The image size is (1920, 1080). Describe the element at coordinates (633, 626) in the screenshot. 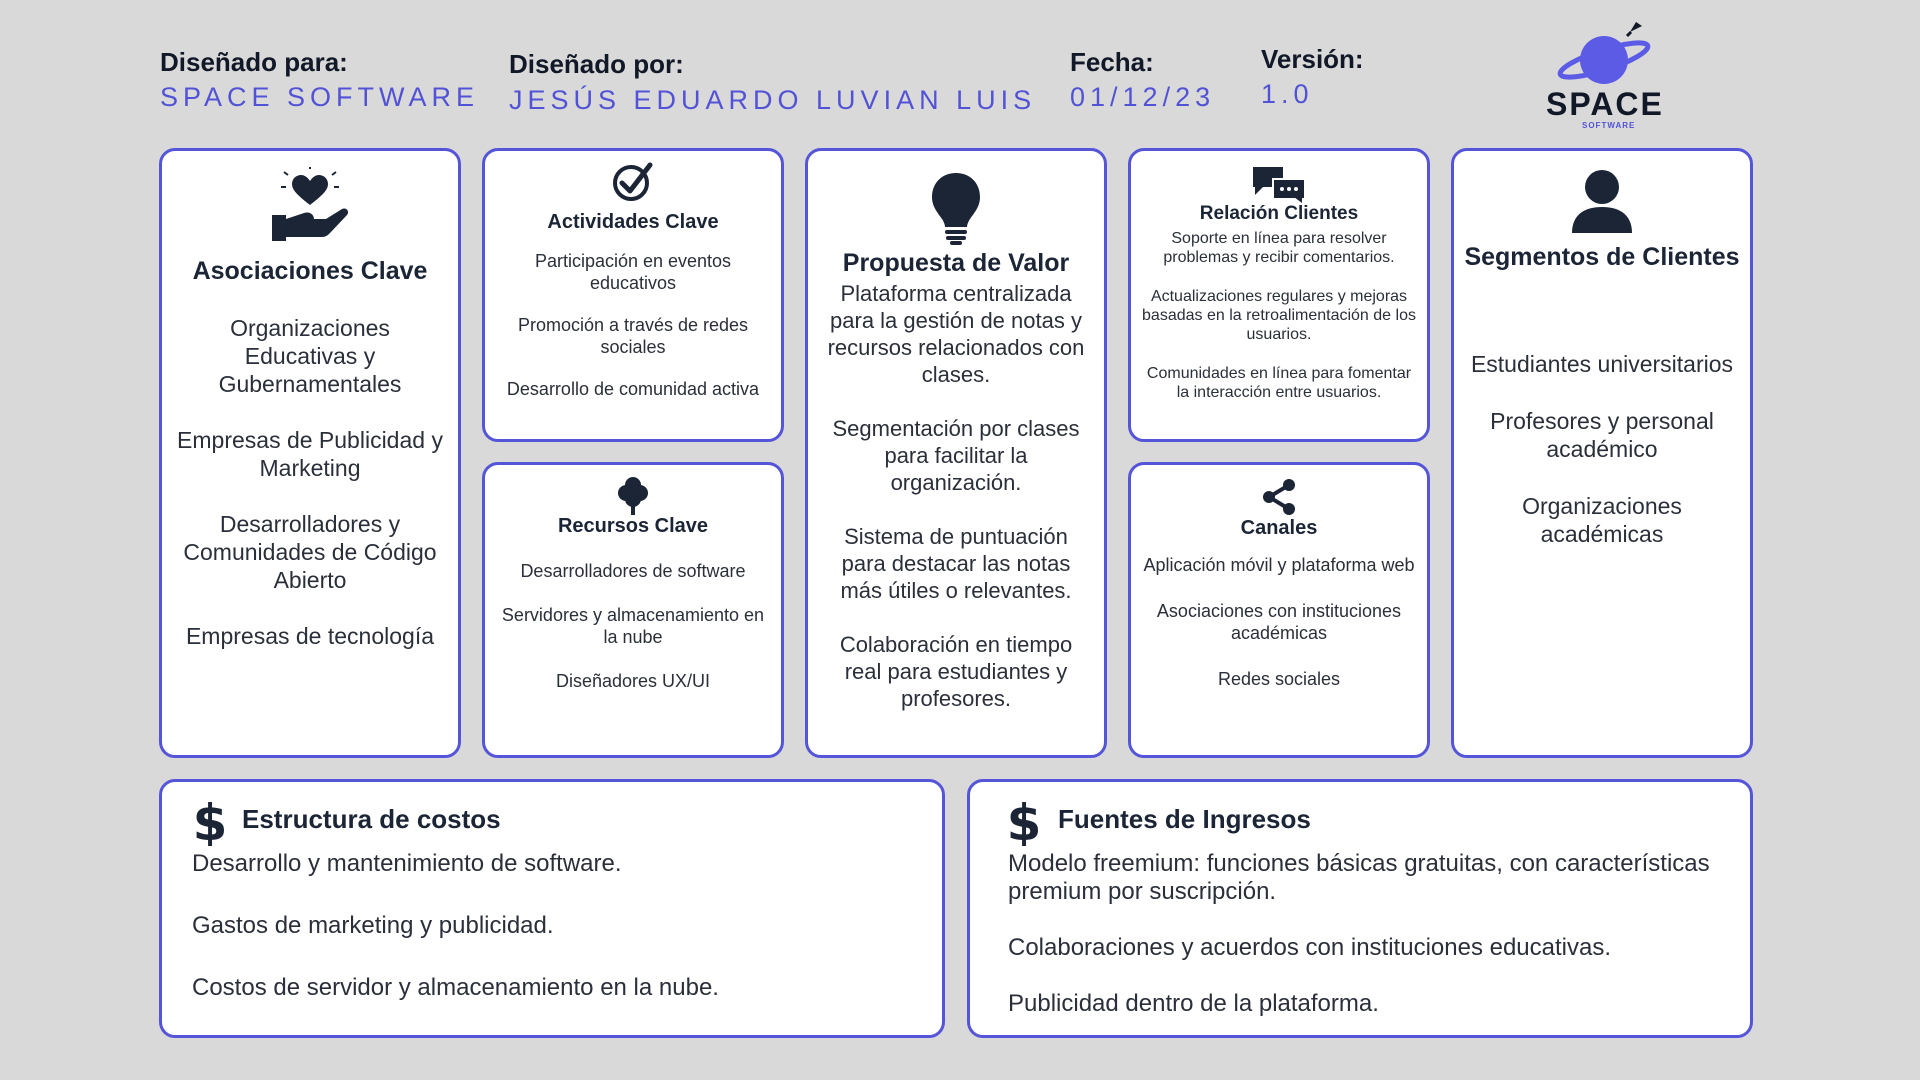

I see `list-item: Servidores y almacenamiento en la nube` at that location.